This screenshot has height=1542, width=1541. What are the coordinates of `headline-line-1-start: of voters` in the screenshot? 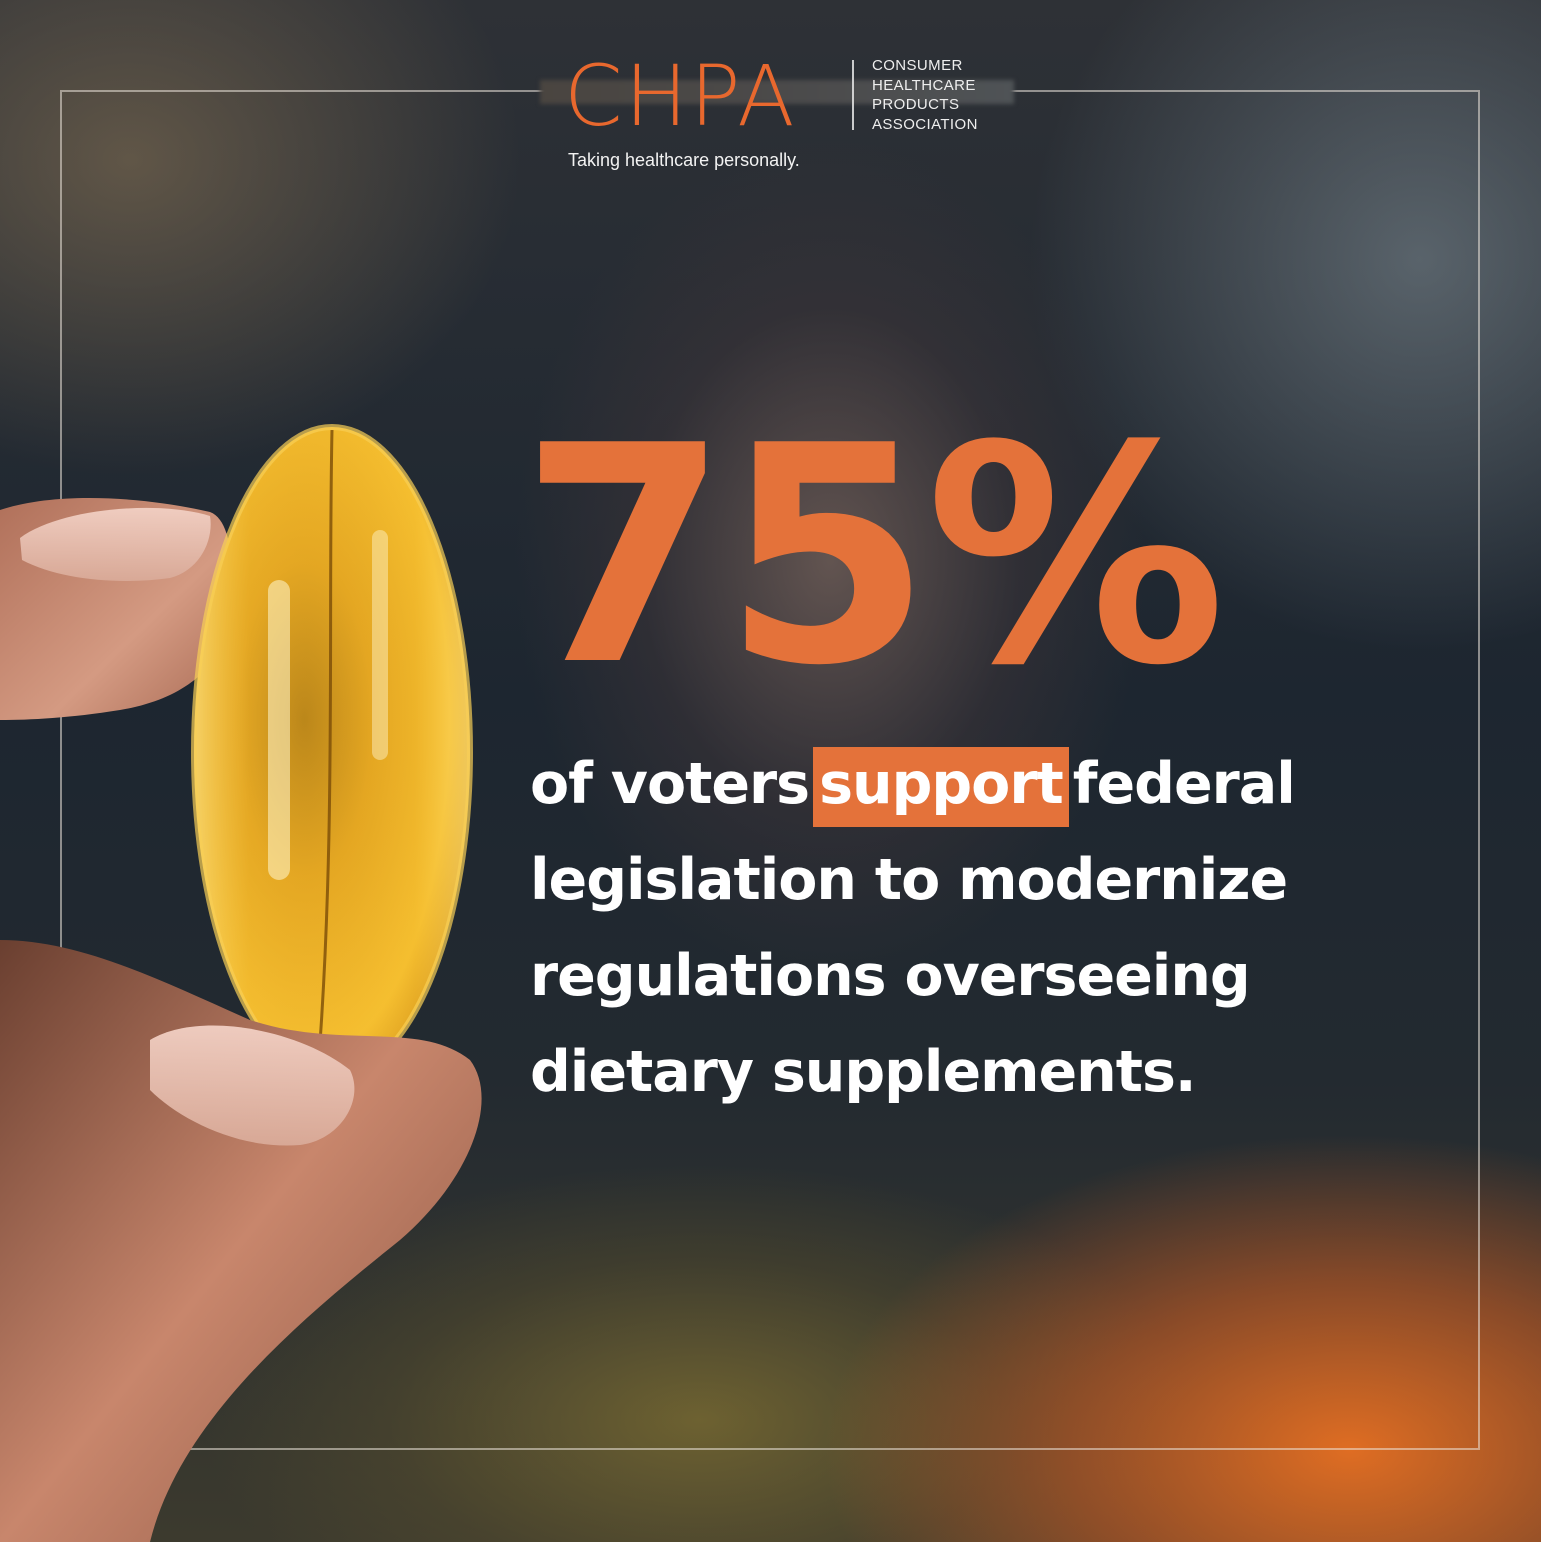 It's located at (670, 784).